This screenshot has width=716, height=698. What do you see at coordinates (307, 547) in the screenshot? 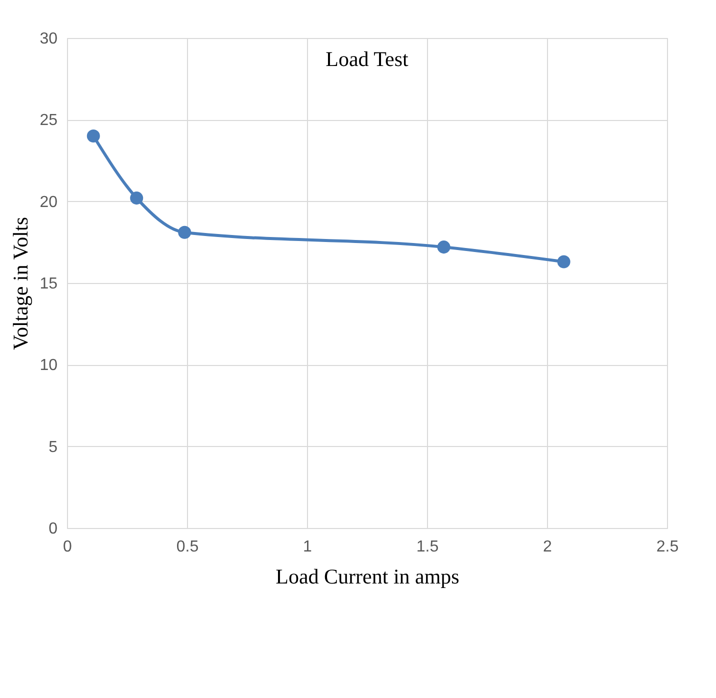
I see `x-tick-label: 1` at bounding box center [307, 547].